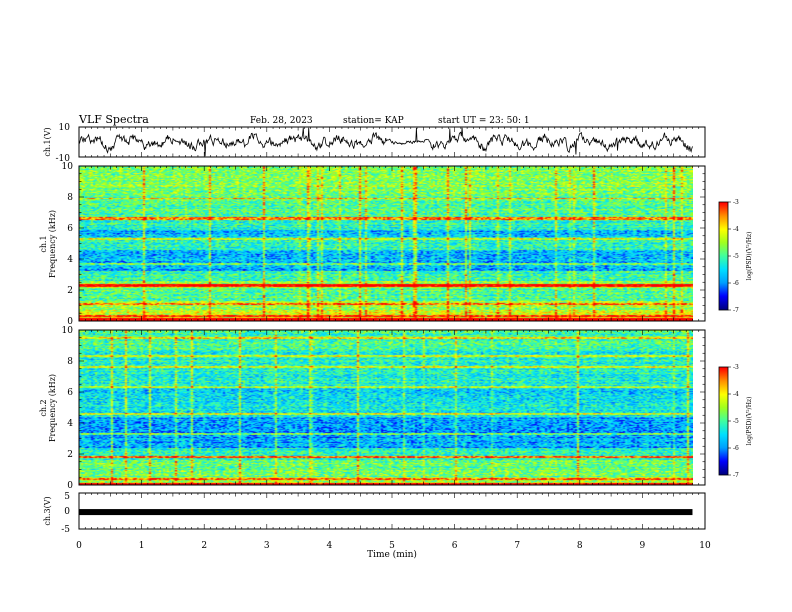 The width and height of the screenshot is (792, 612). I want to click on time-tick-label: 4, so click(330, 546).